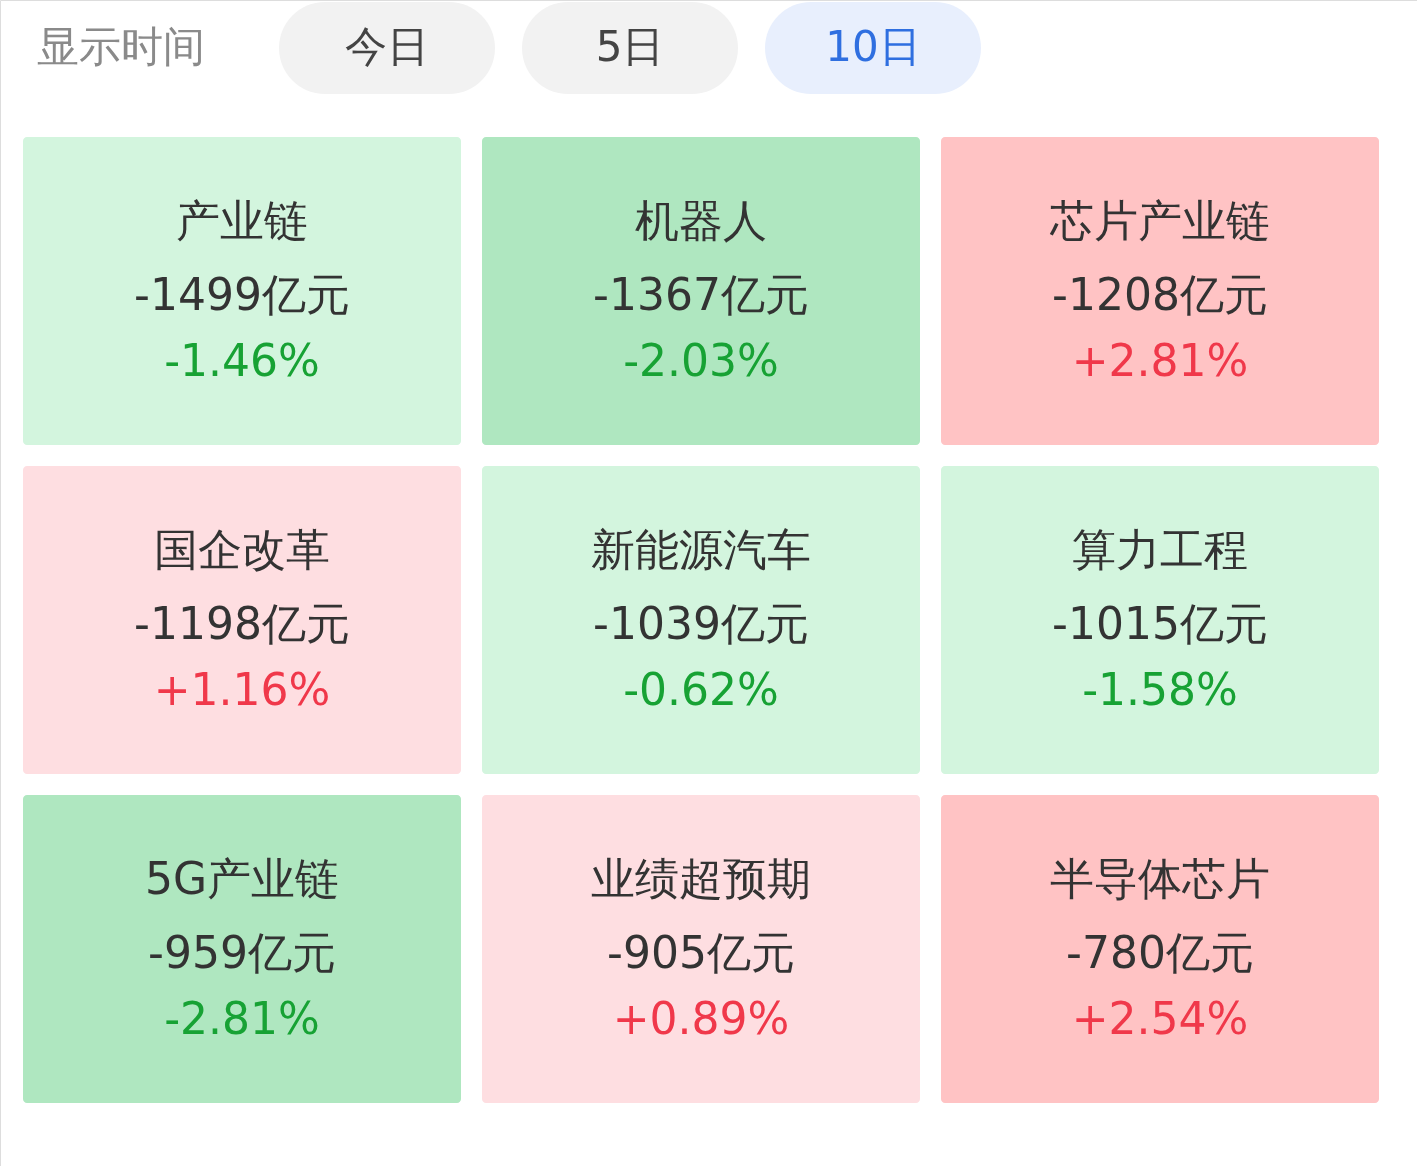  I want to click on data-label: -1039亿元, so click(701, 623).